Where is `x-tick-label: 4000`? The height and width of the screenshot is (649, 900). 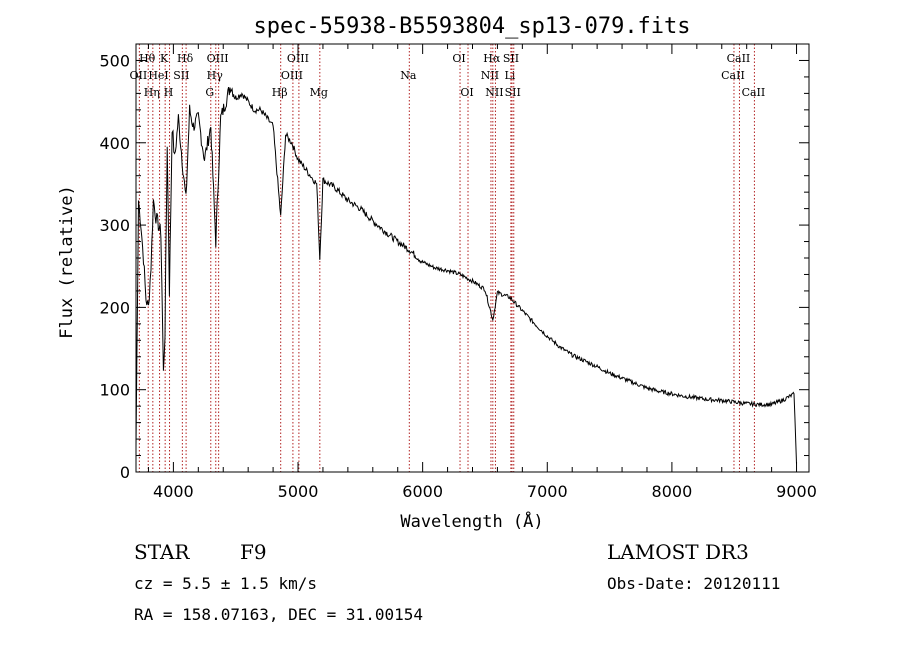 x-tick-label: 4000 is located at coordinates (173, 491).